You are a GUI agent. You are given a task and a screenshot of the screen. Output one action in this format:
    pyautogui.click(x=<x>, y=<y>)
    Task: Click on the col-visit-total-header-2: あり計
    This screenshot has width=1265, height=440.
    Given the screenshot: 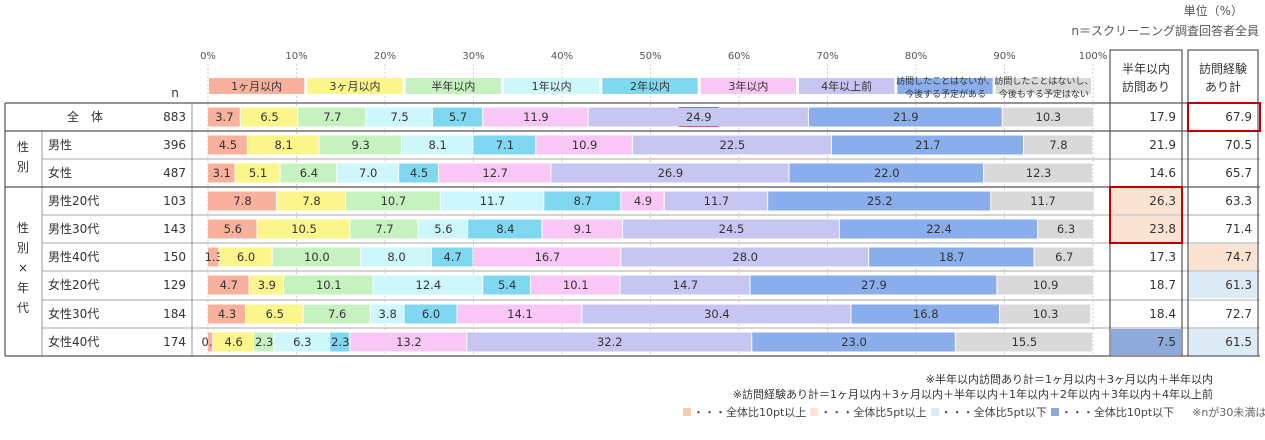 What is the action you would take?
    pyautogui.click(x=1223, y=86)
    